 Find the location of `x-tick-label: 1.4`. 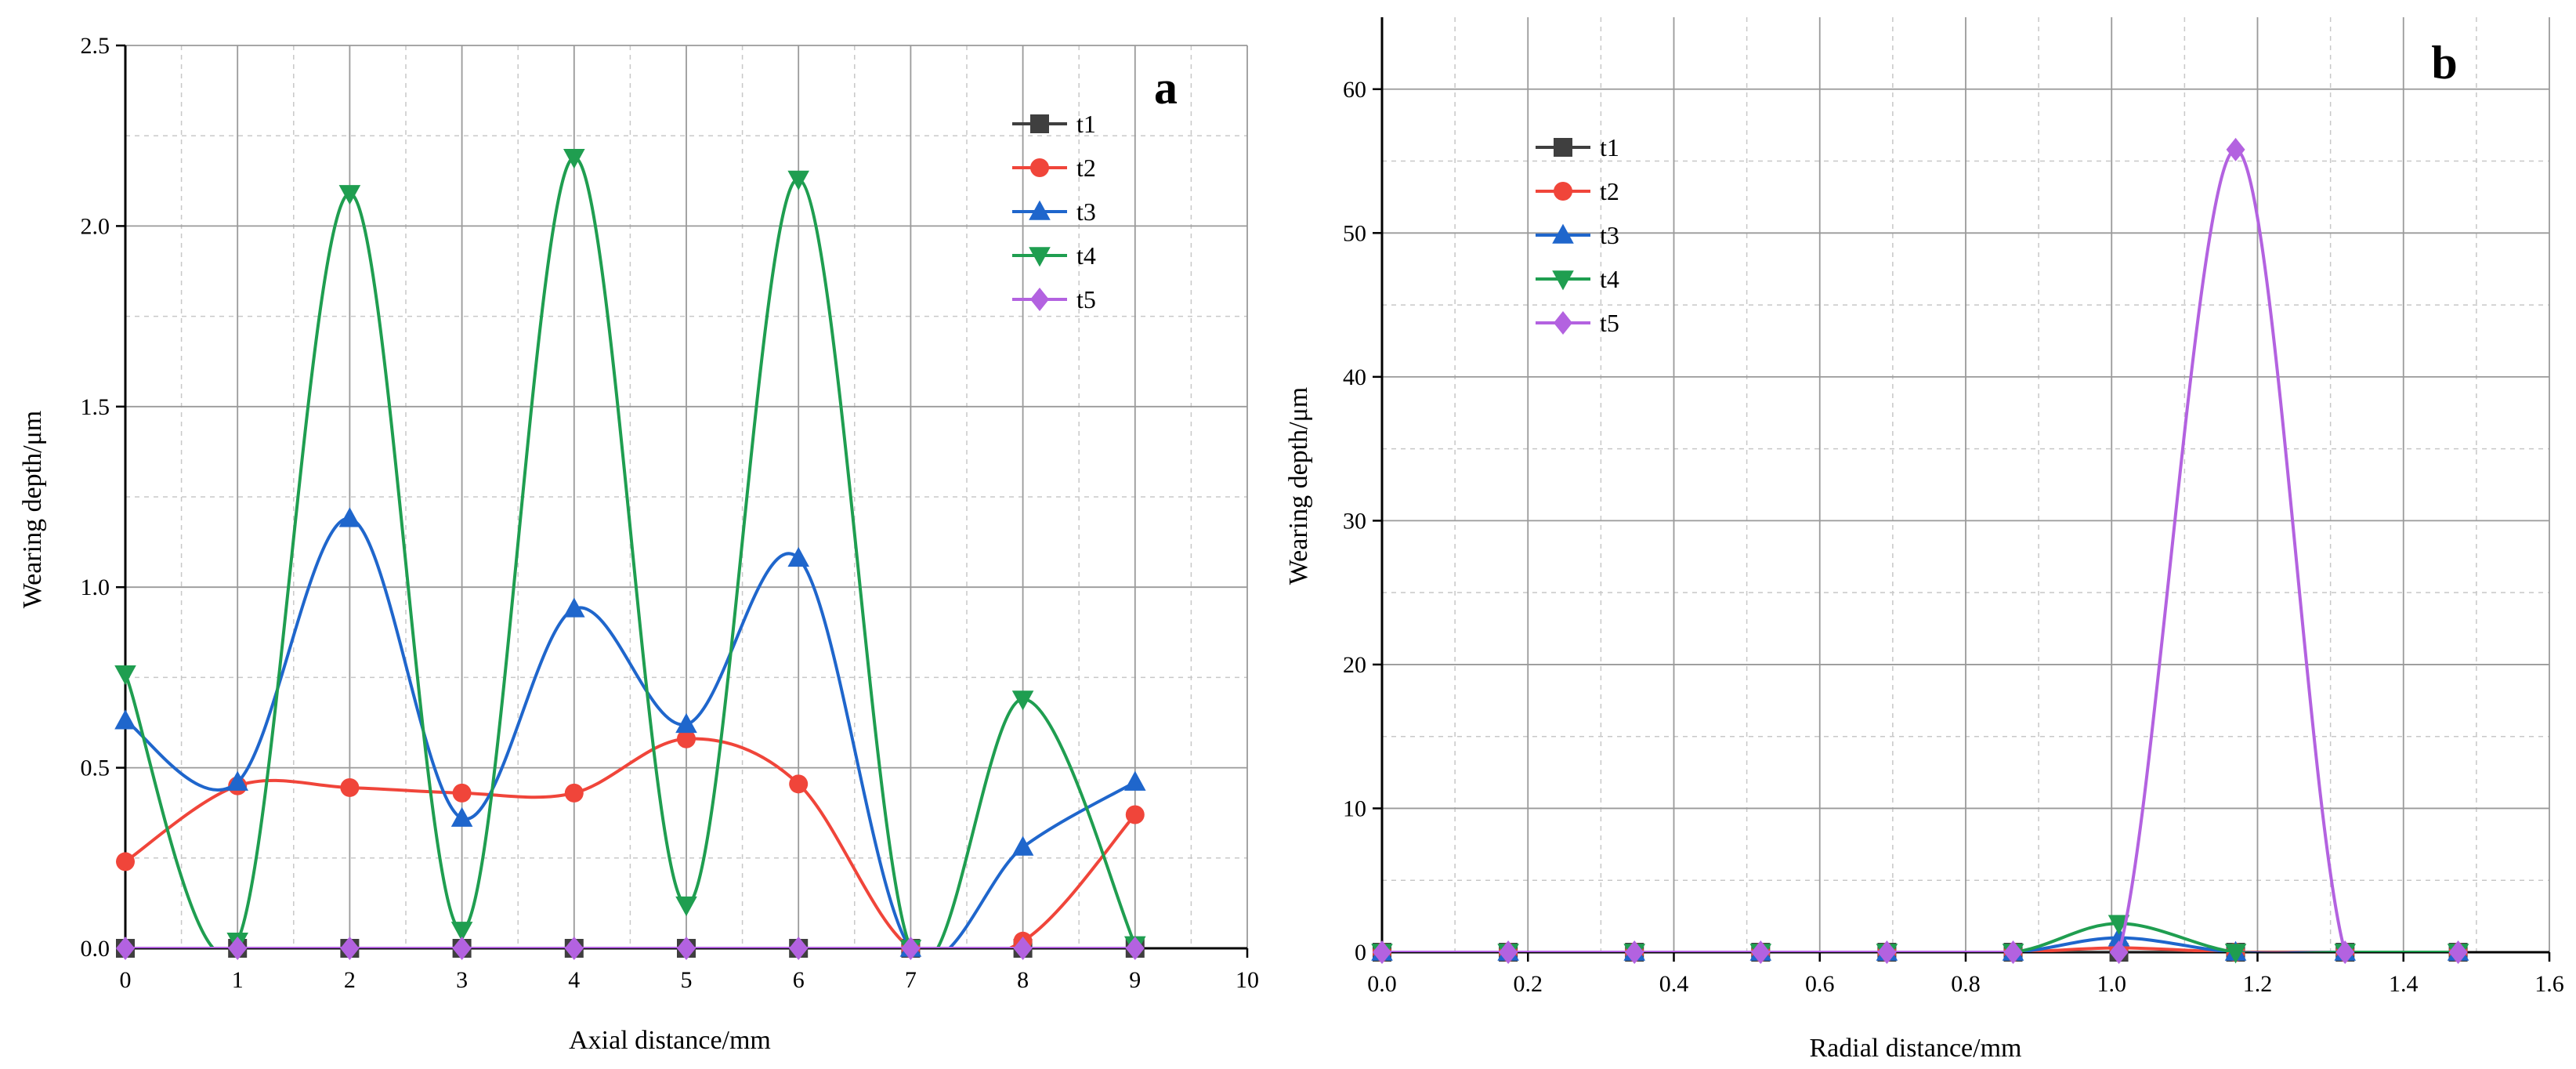

x-tick-label: 1.4 is located at coordinates (2404, 984).